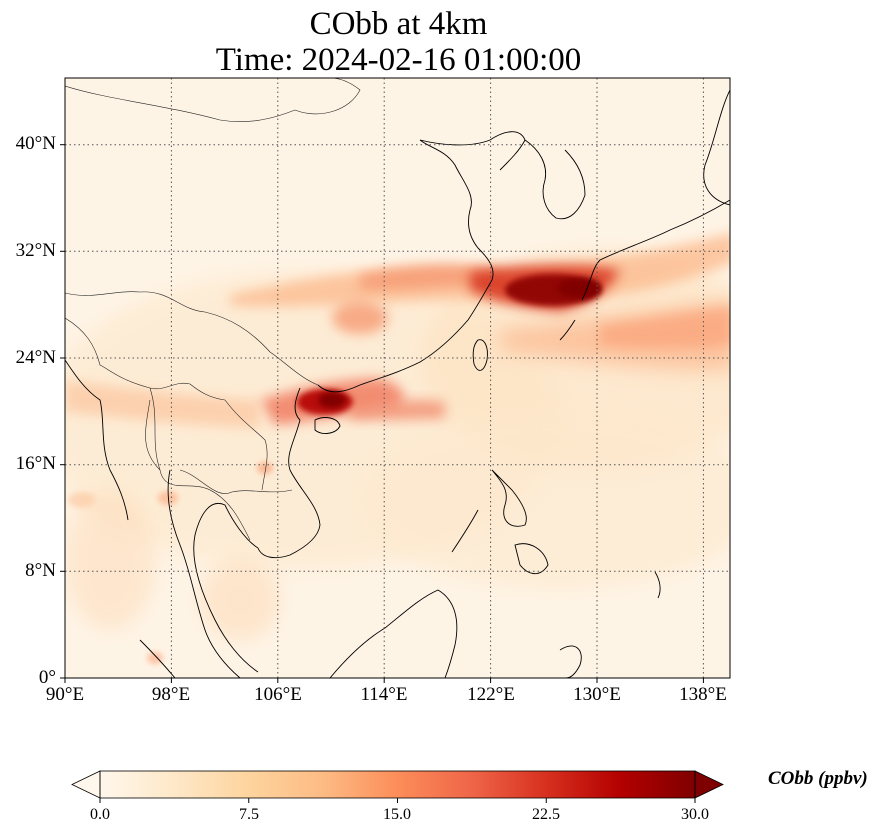 Image resolution: width=887 pixels, height=836 pixels. Describe the element at coordinates (818, 778) in the screenshot. I see `colorbar-label: CObb (ppbv)` at that location.